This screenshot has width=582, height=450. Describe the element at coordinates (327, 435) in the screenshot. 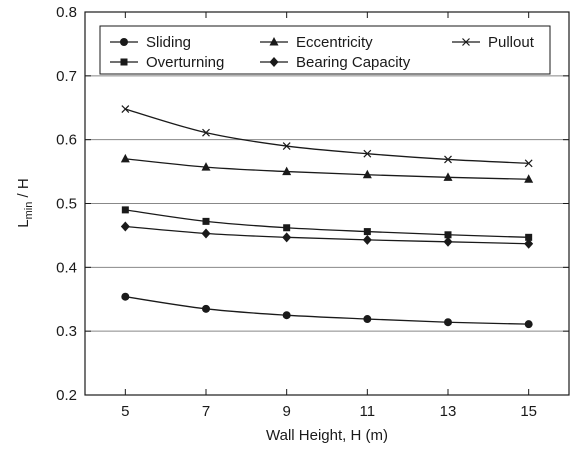

I see `x-axis-label: Wall Height, H (m)` at that location.